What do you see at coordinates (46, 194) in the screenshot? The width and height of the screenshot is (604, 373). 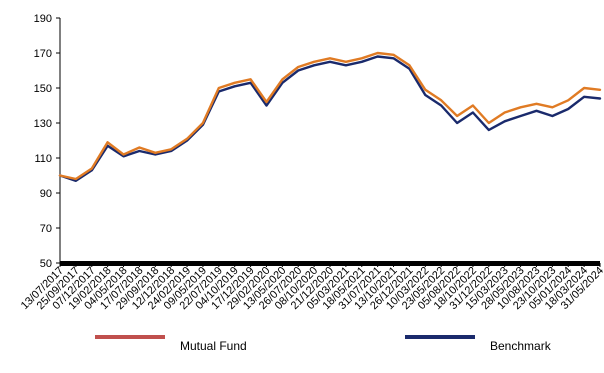 I see `y-tick-label: 90` at bounding box center [46, 194].